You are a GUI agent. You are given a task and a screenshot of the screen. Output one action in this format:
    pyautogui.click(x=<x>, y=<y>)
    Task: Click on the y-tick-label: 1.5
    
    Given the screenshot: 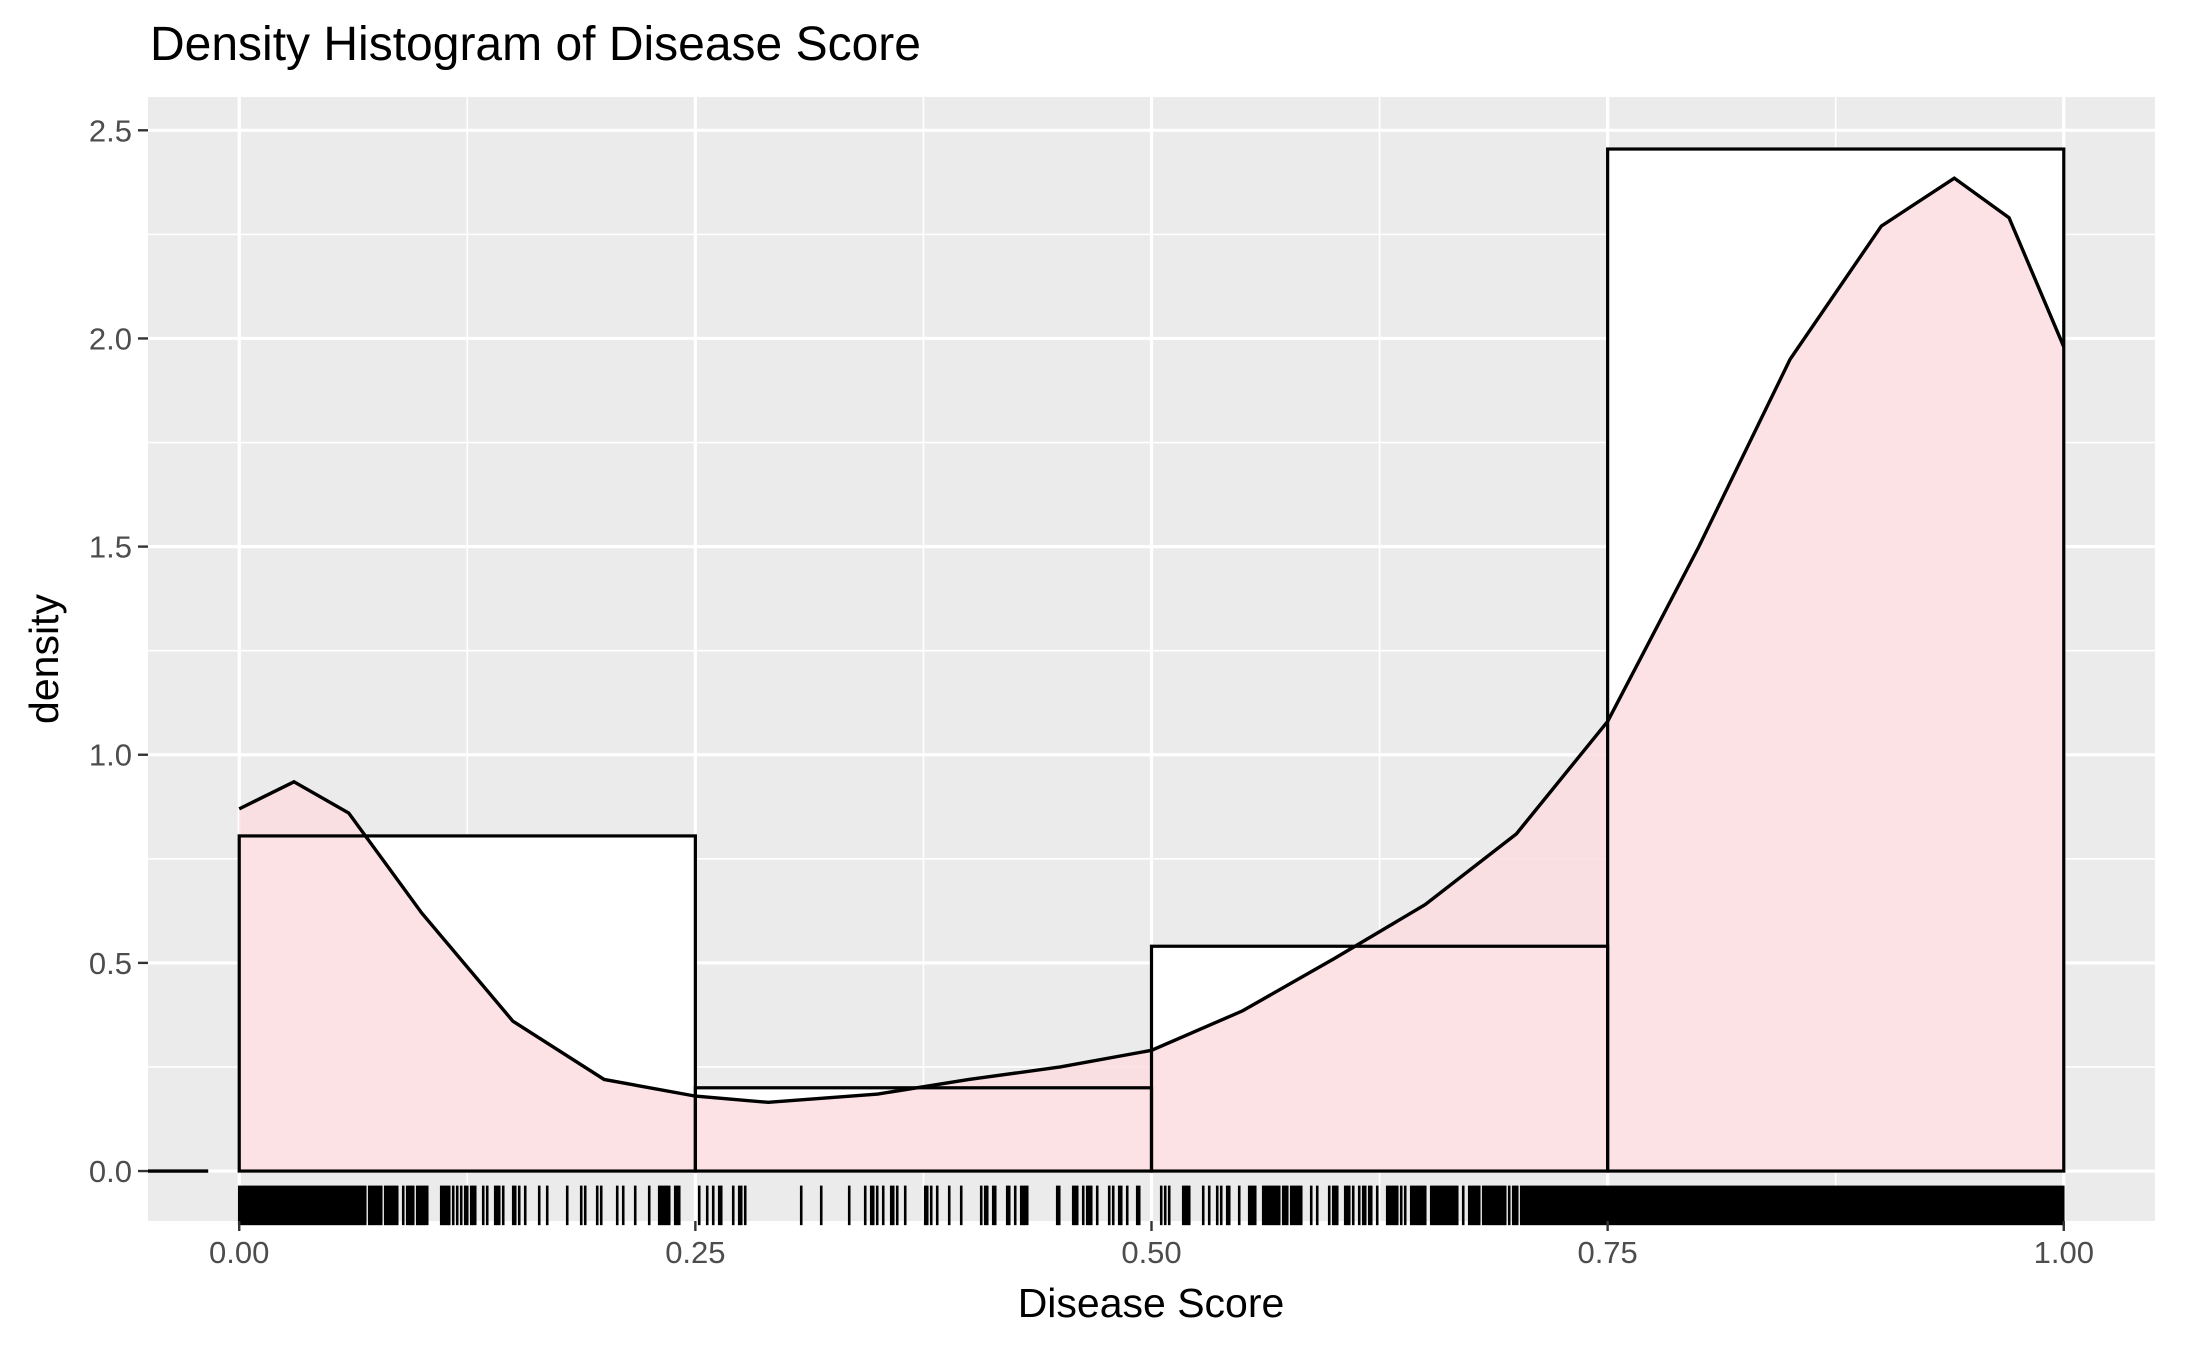 What is the action you would take?
    pyautogui.click(x=110, y=547)
    